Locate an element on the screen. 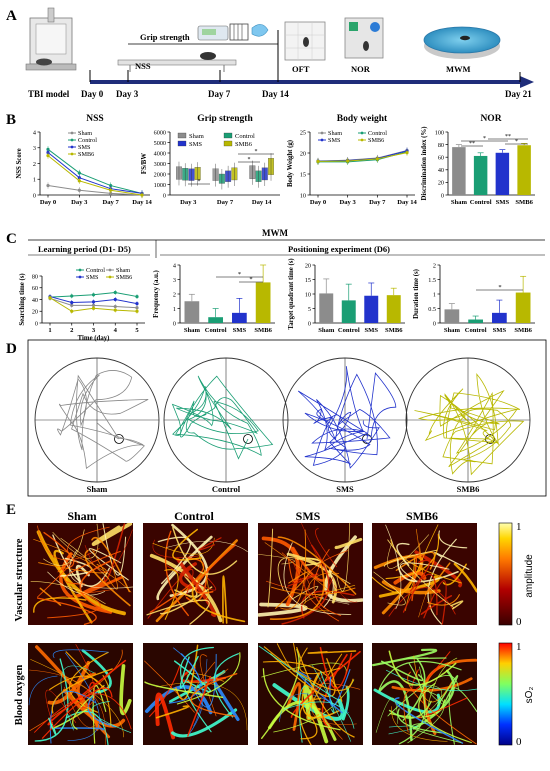  x-tick-label: 1 is located at coordinates (49, 330).